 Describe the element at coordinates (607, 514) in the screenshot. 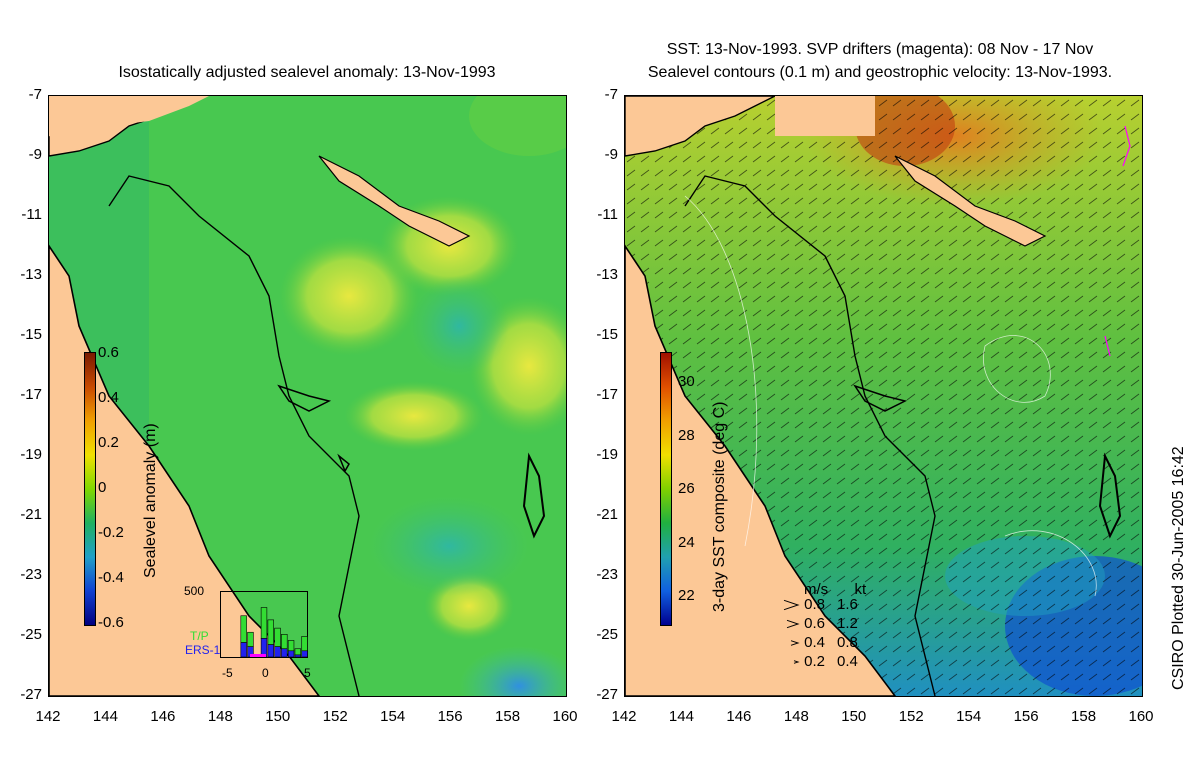

I see `right-map-ytick: -21` at that location.